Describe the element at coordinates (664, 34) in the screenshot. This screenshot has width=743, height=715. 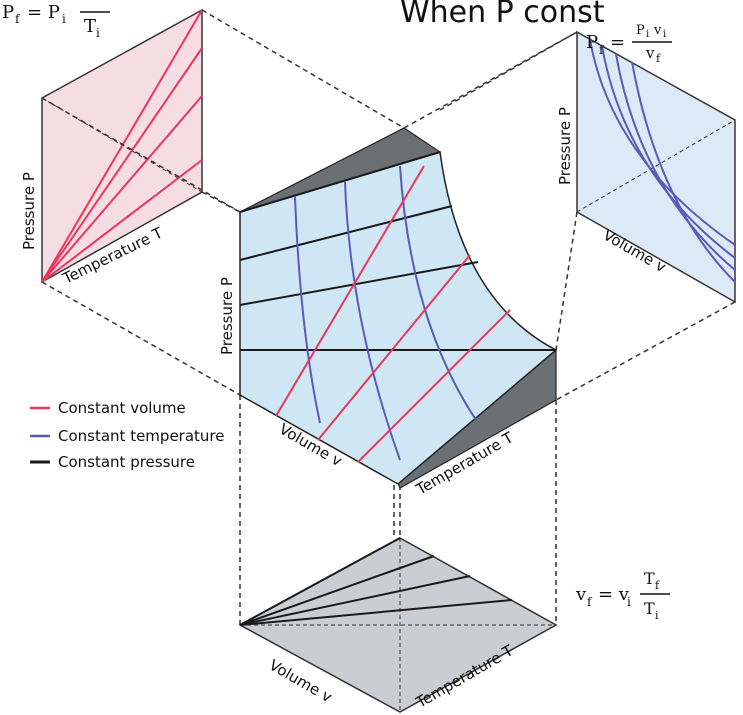
I see `pv-formula-num2-sub: i` at that location.